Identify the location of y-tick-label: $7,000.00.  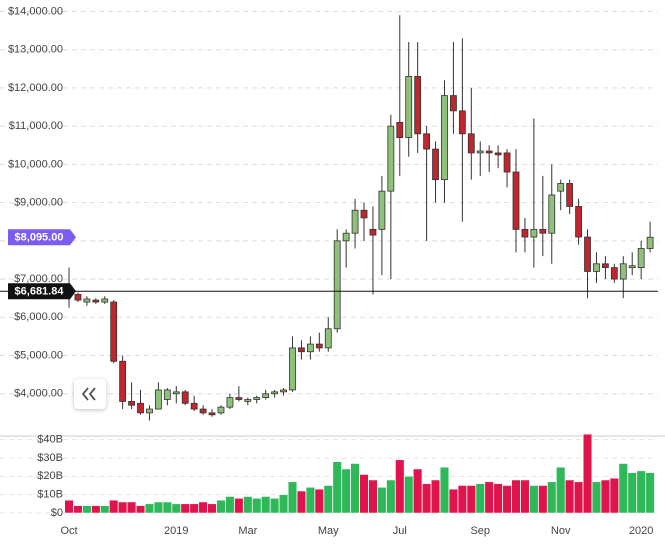
(38, 279).